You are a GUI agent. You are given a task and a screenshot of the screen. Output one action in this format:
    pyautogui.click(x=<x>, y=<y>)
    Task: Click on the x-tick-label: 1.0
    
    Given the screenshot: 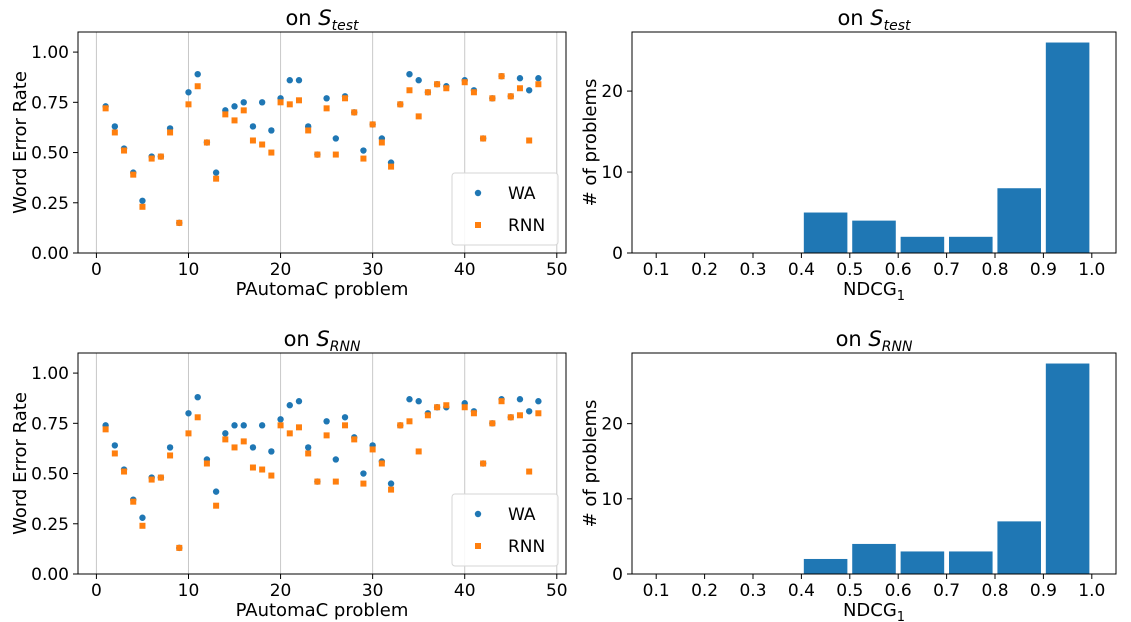 What is the action you would take?
    pyautogui.click(x=1091, y=270)
    